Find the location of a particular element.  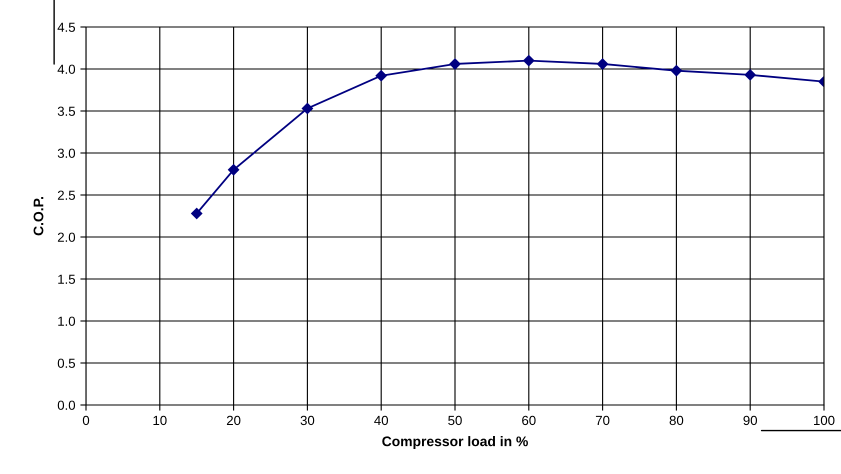

x-tick-label: 100 is located at coordinates (824, 421).